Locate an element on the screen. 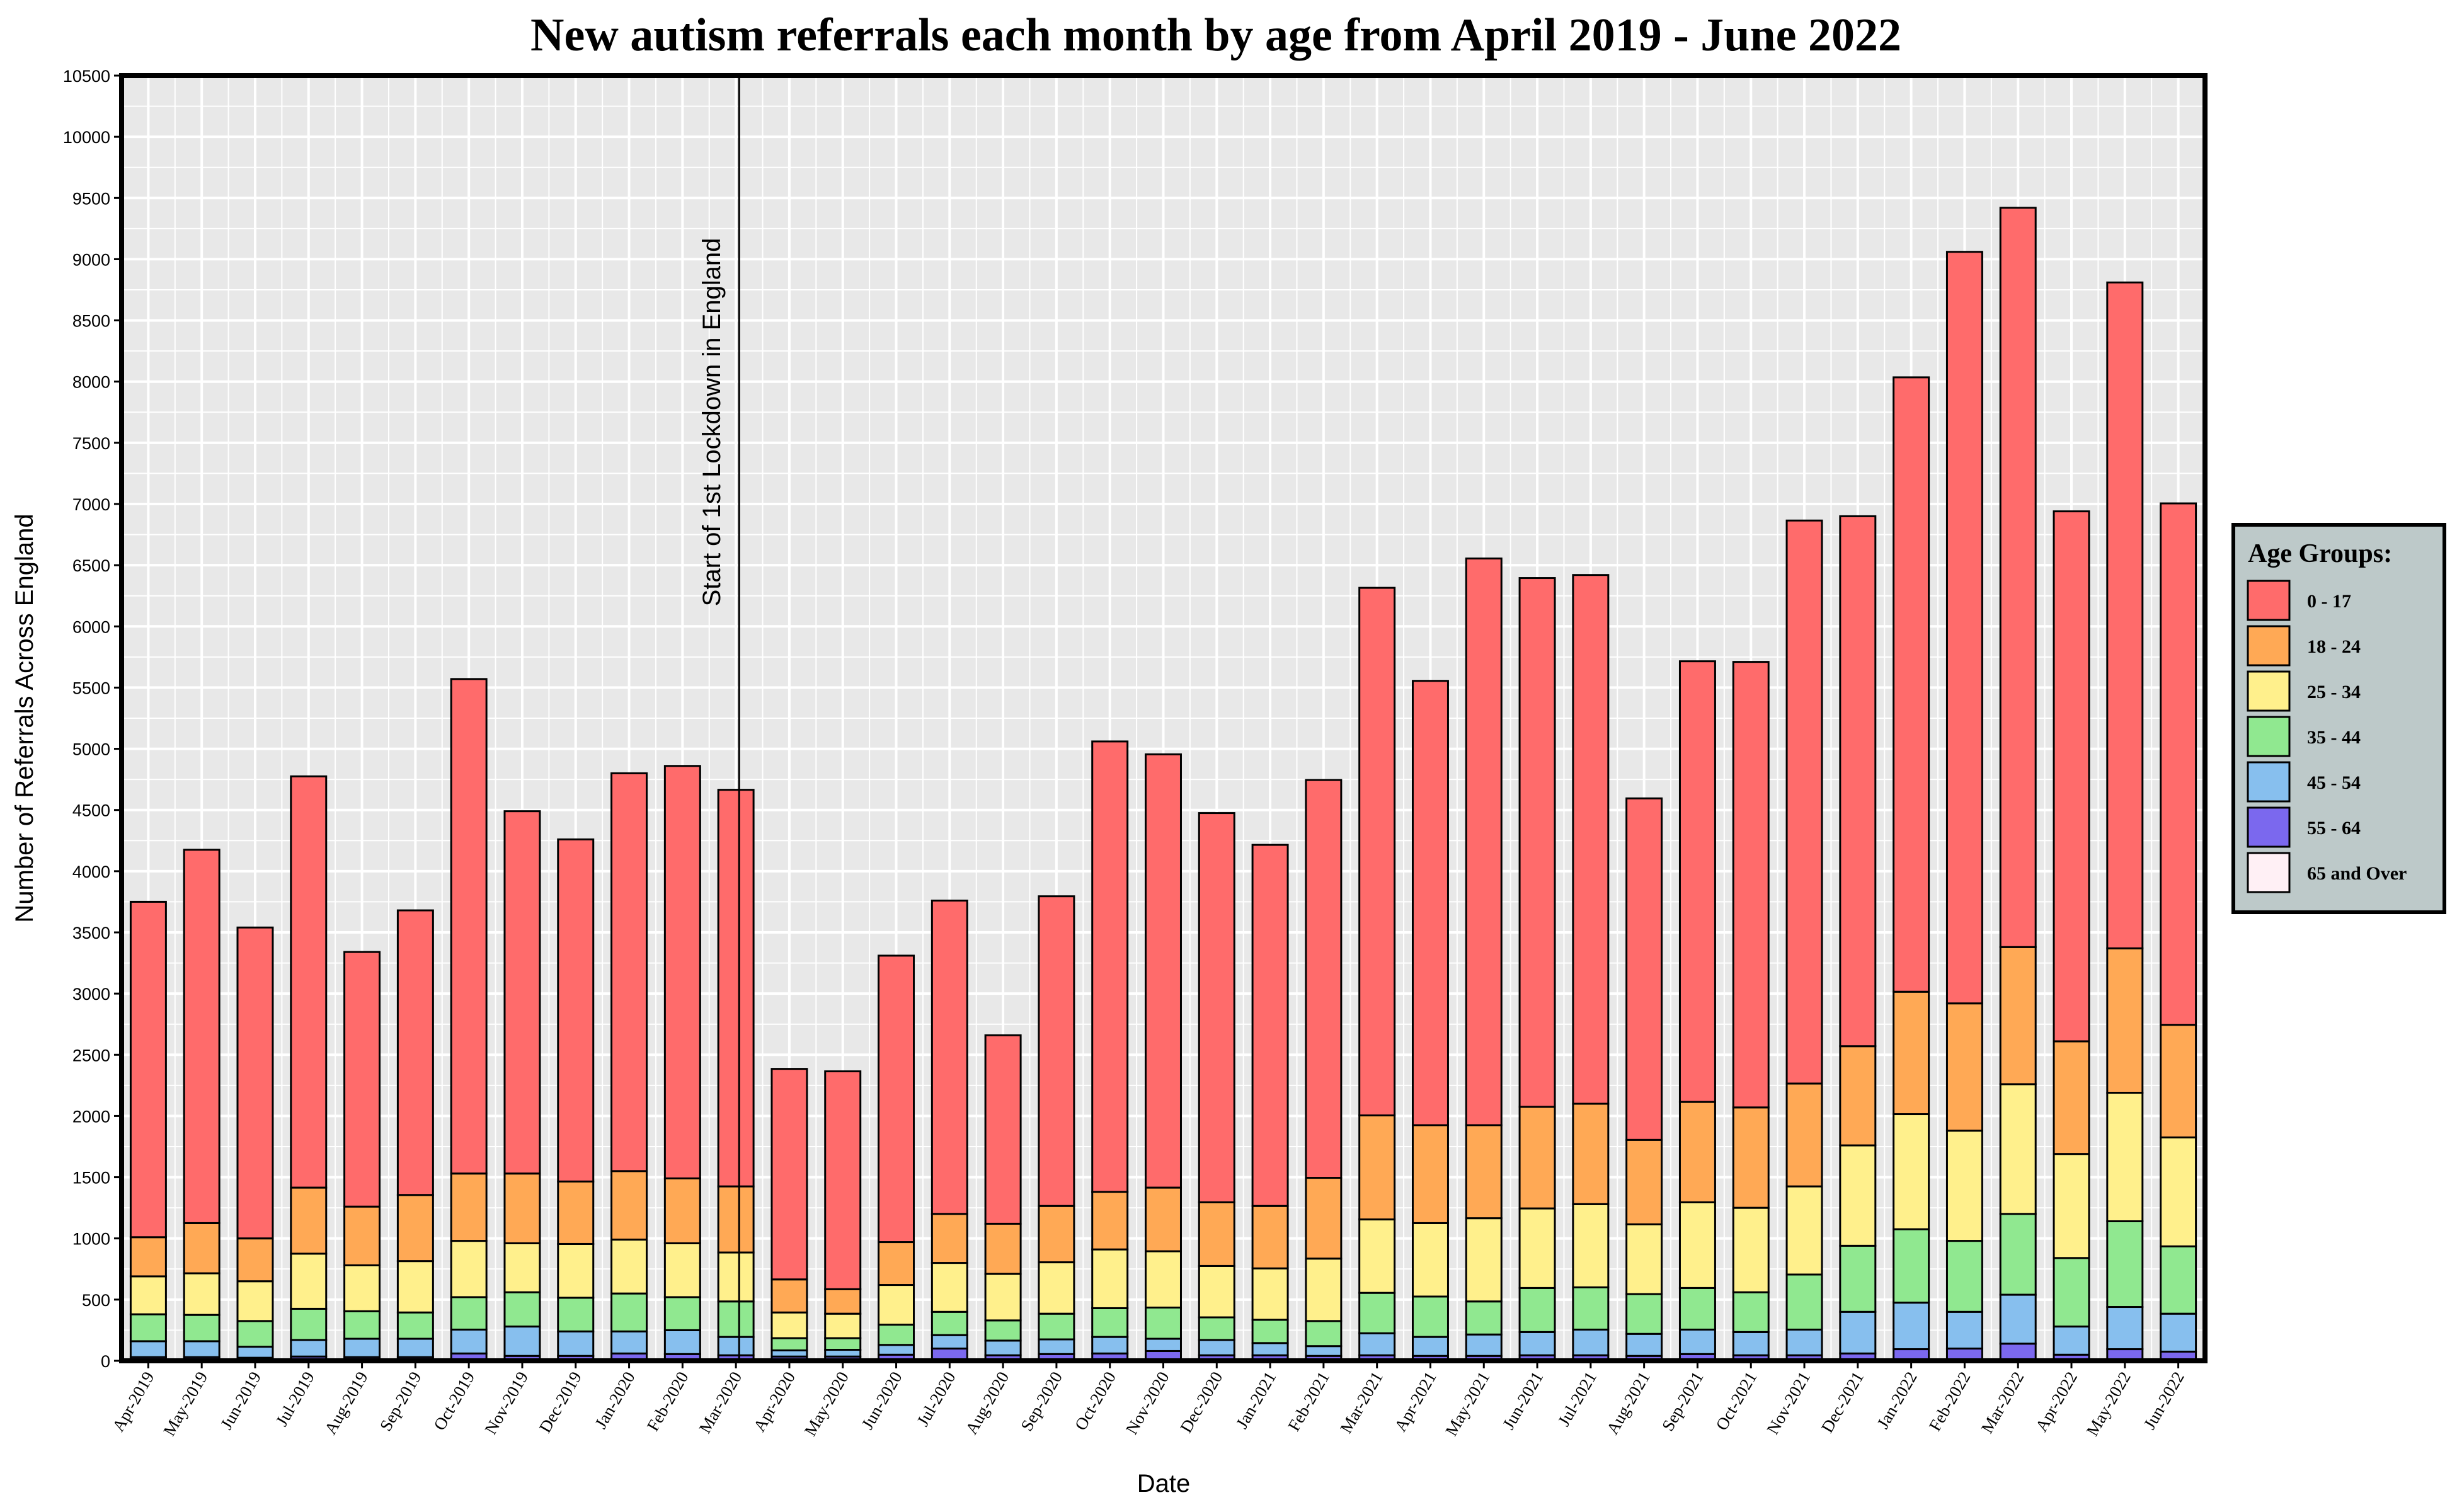 The width and height of the screenshot is (2457, 1512). x-tick-label: Nov-2019 is located at coordinates (506, 1403).